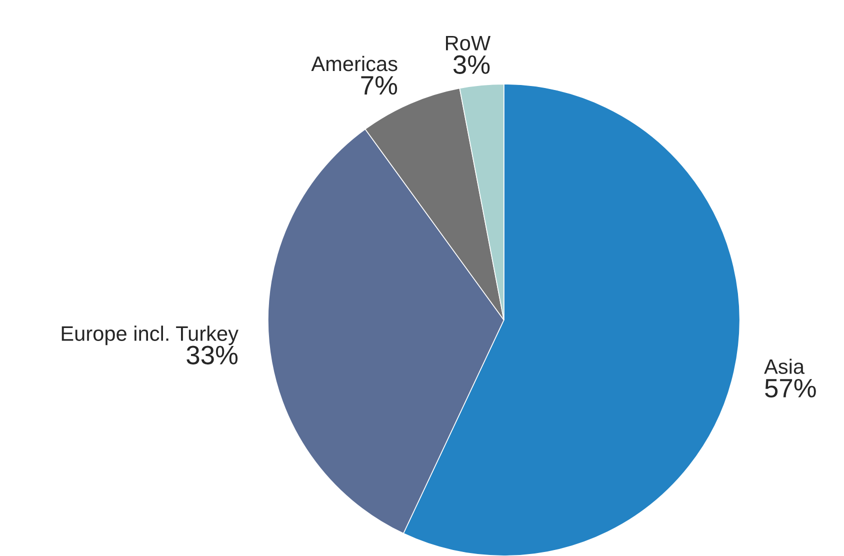 Image resolution: width=844 pixels, height=556 pixels. Describe the element at coordinates (790, 388) in the screenshot. I see `data-label: 57%` at that location.